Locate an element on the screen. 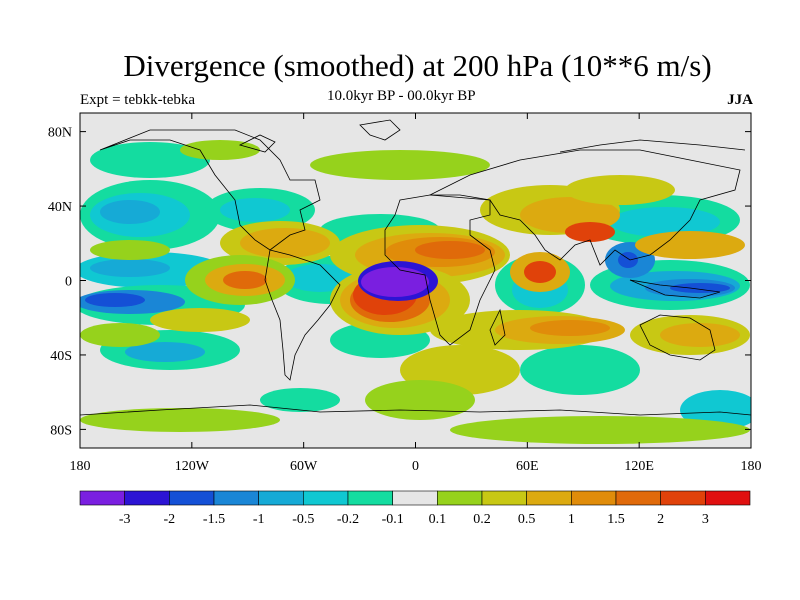  lon-tick-label: 120W is located at coordinates (192, 466).